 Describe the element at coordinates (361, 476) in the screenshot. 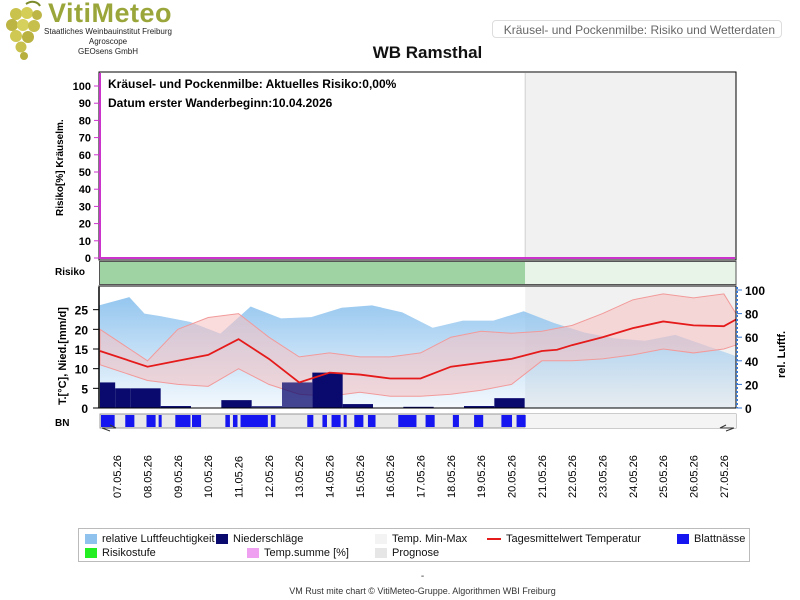

I see `x-tick-label: 15.05.26` at that location.